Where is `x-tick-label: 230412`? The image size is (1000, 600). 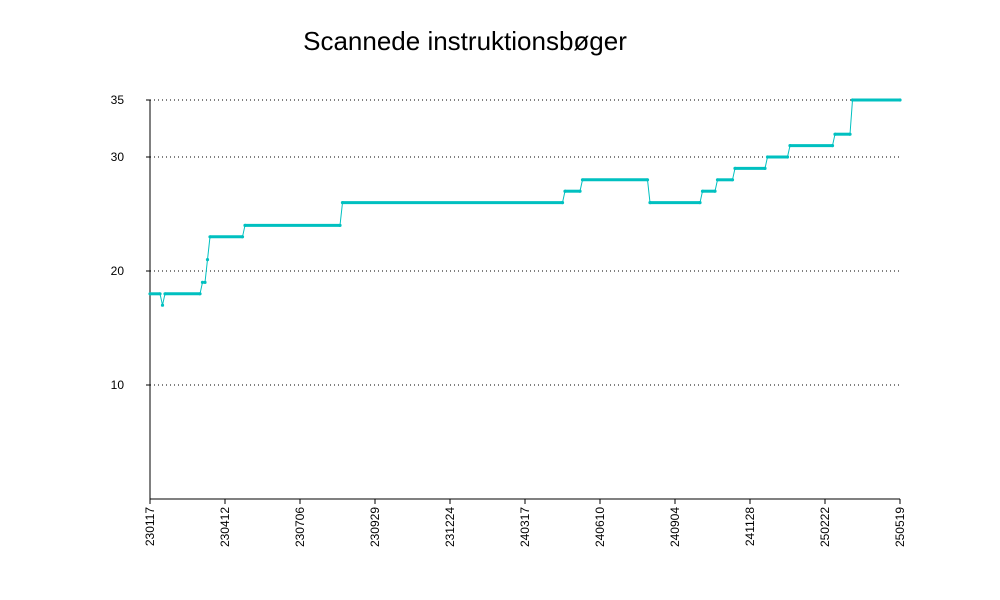 x-tick-label: 230412 is located at coordinates (225, 527).